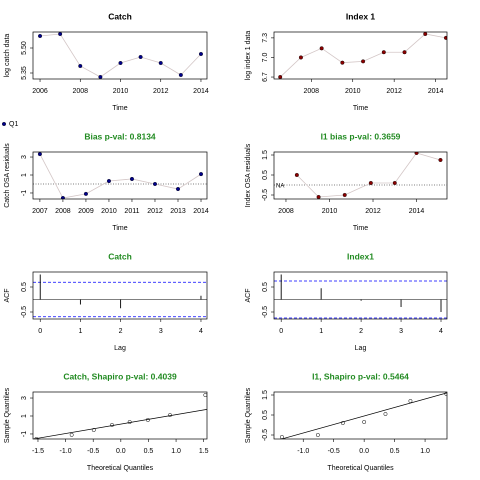 This screenshot has width=480, height=480. Describe the element at coordinates (120, 256) in the screenshot. I see `panel-title: Catch` at that location.